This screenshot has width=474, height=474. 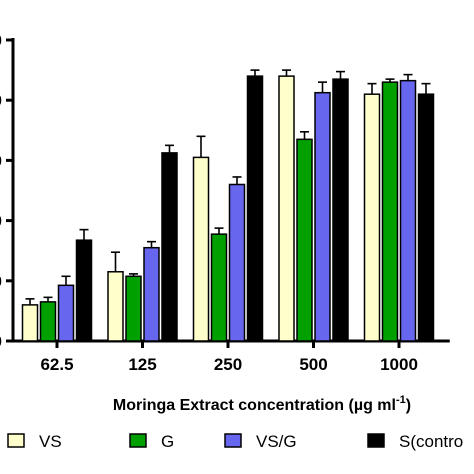 What do you see at coordinates (228, 364) in the screenshot?
I see `x-tick-label: 250` at bounding box center [228, 364].